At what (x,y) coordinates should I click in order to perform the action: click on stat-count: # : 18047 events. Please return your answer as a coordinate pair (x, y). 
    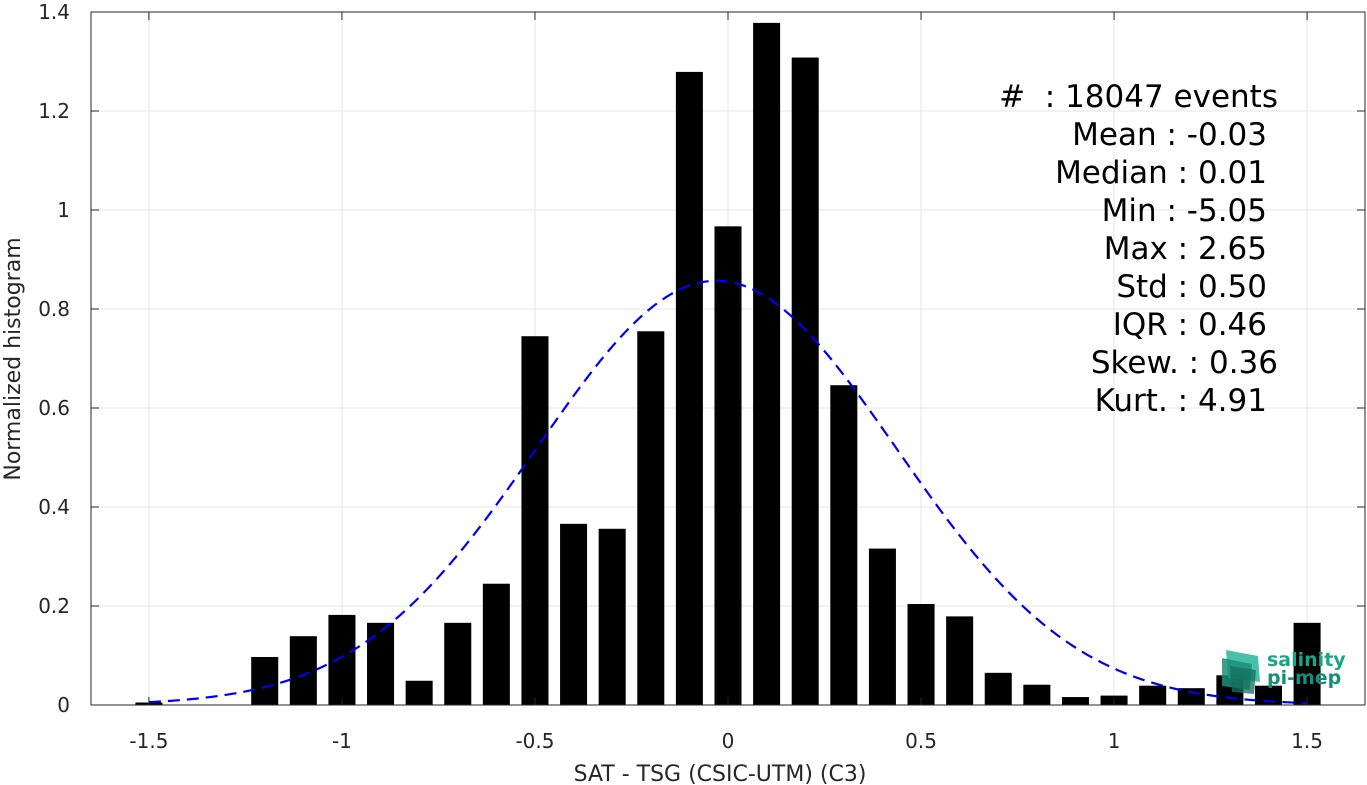
    Looking at the image, I should click on (1138, 97).